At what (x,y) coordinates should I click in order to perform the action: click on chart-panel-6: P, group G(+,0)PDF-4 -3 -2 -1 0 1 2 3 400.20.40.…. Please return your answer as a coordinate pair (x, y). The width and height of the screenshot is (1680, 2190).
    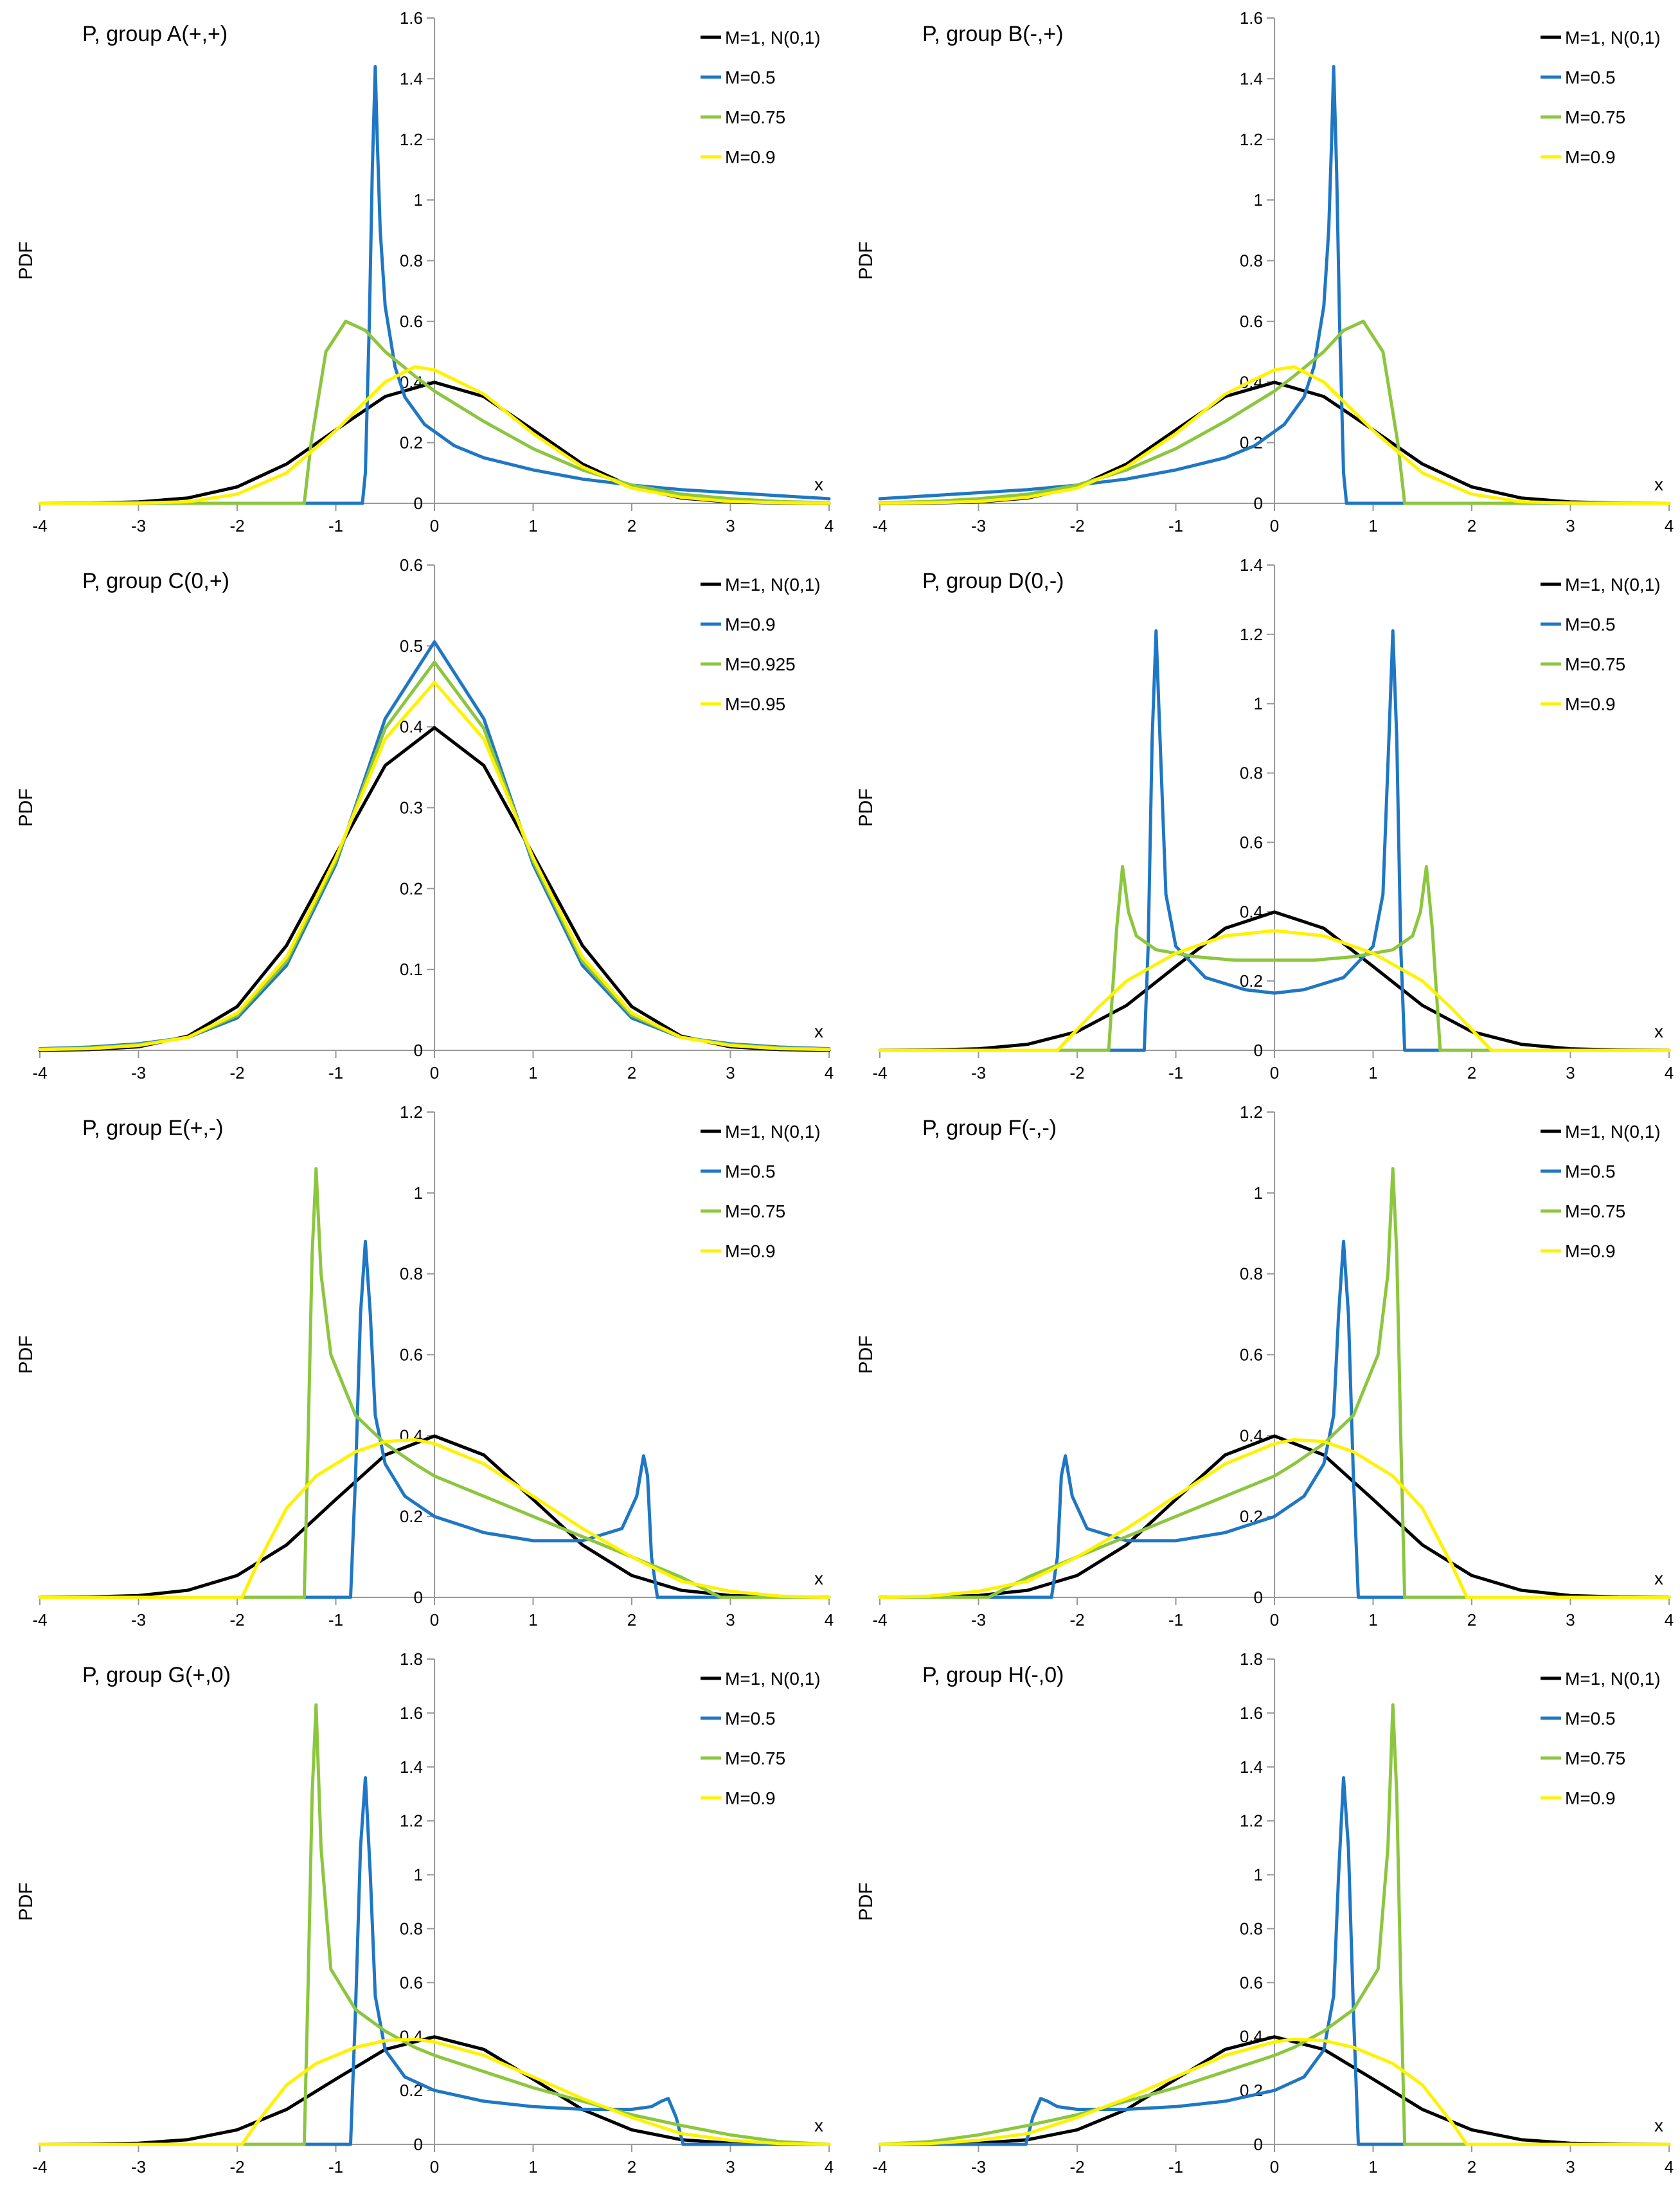
    Looking at the image, I should click on (424, 1913).